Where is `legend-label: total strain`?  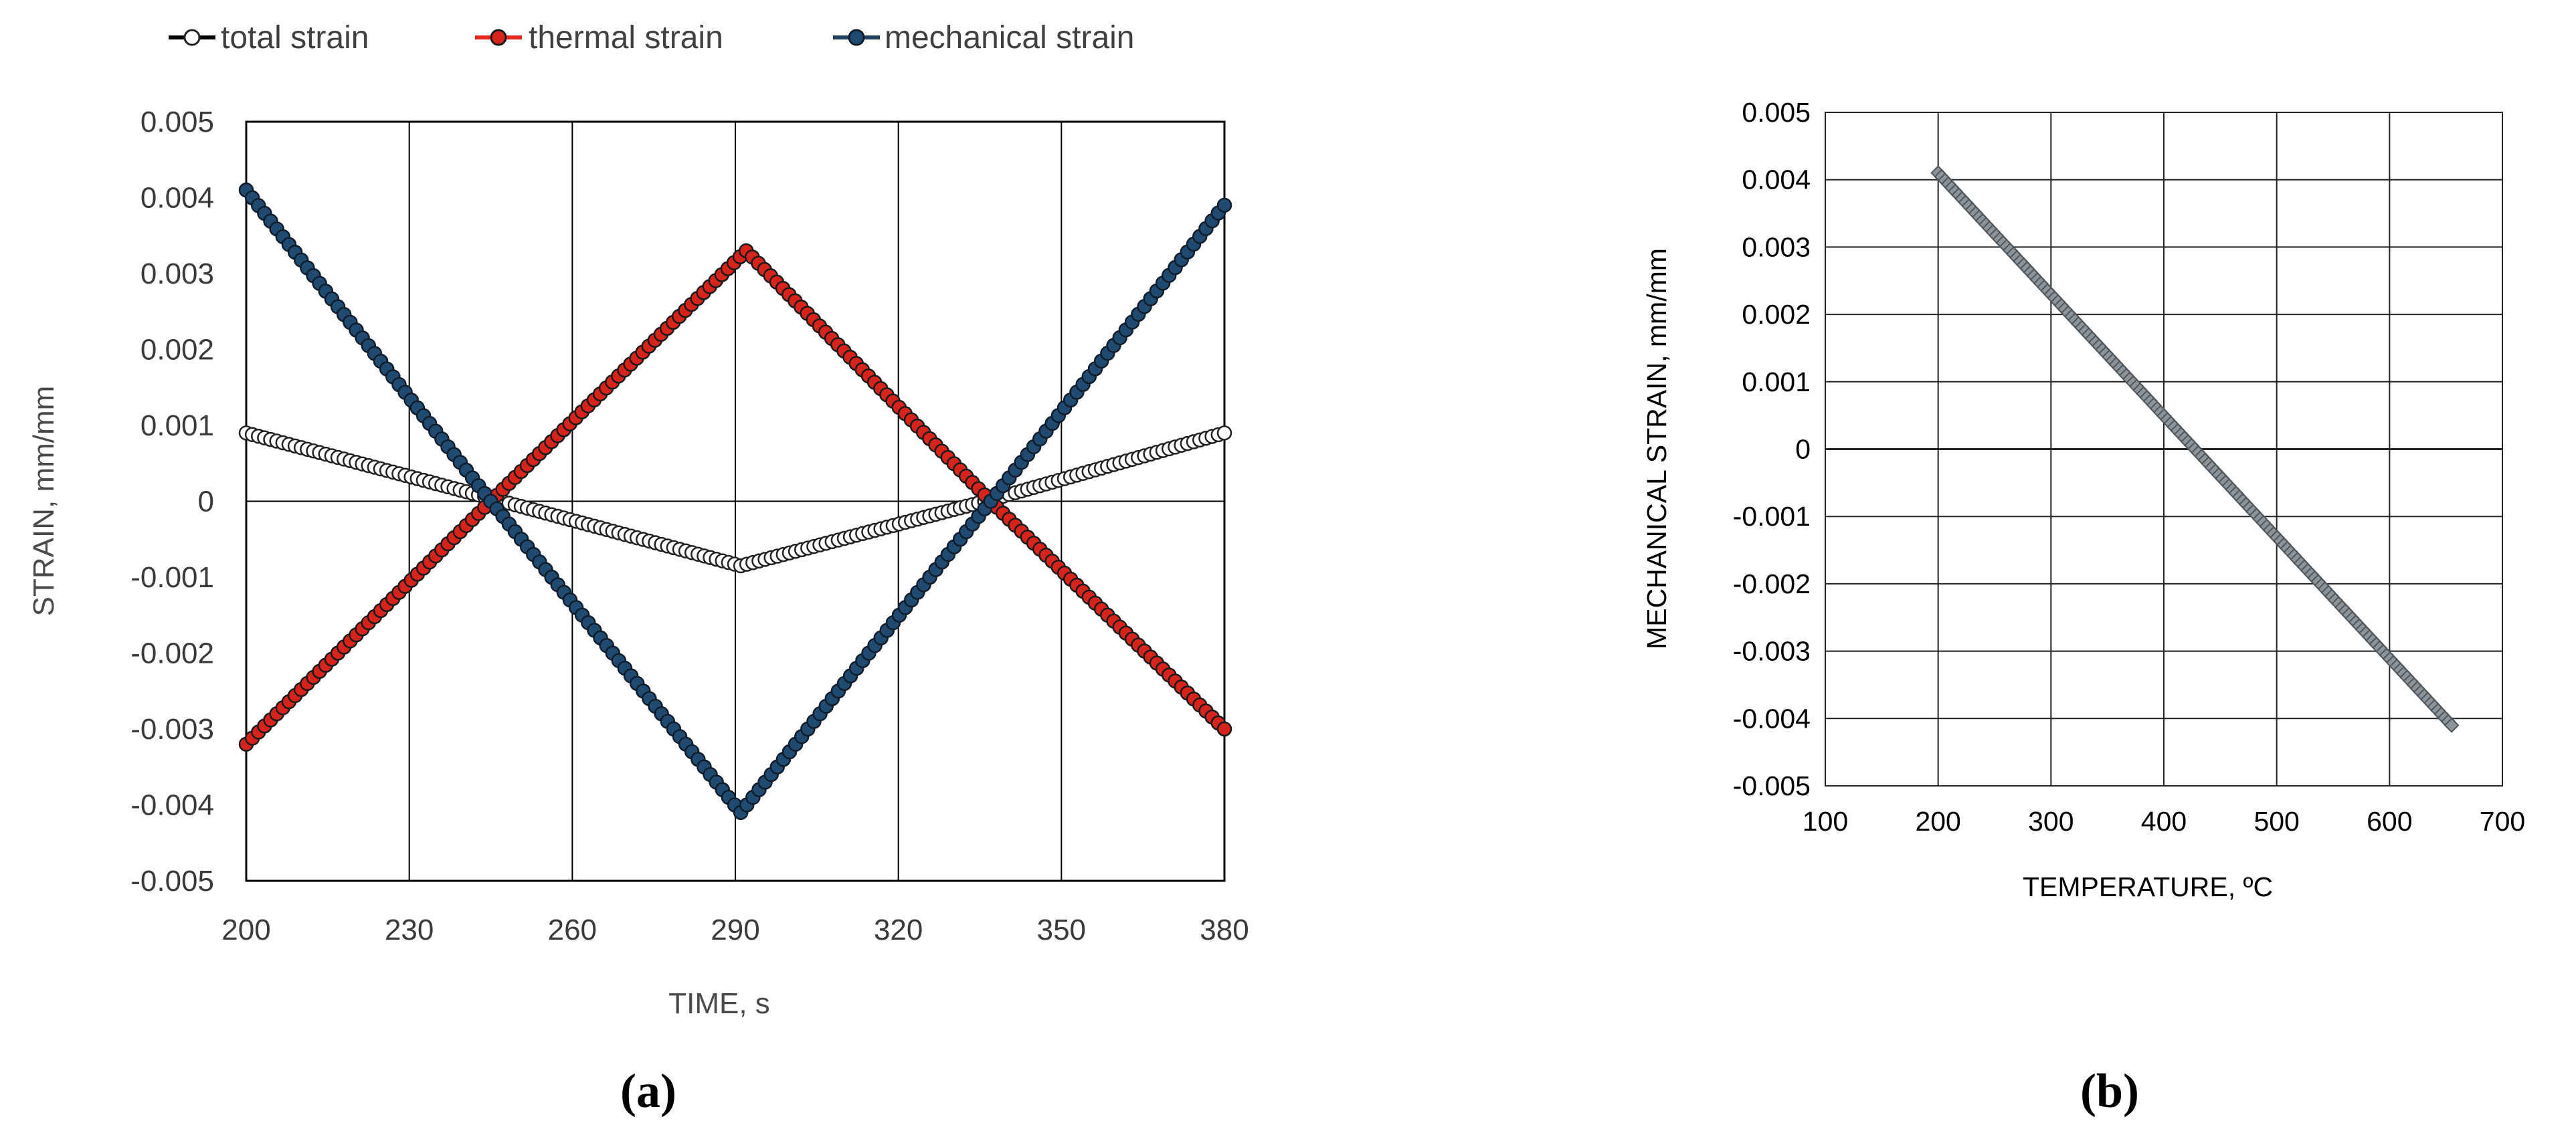 legend-label: total strain is located at coordinates (295, 38).